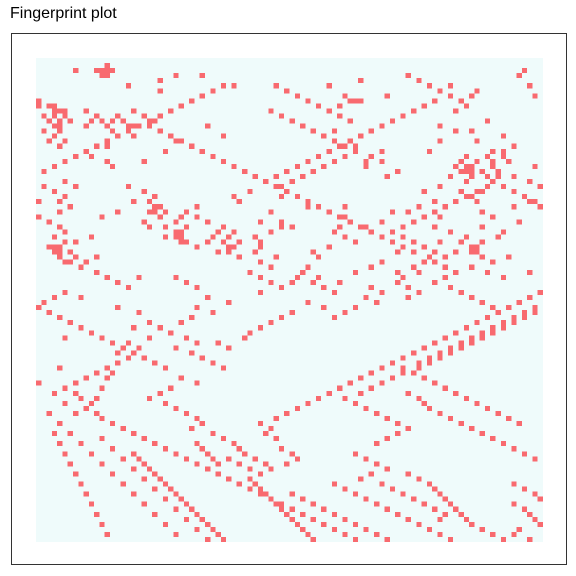 The height and width of the screenshot is (576, 576). What do you see at coordinates (63, 13) in the screenshot?
I see `chart-title: Fingerprint plot` at bounding box center [63, 13].